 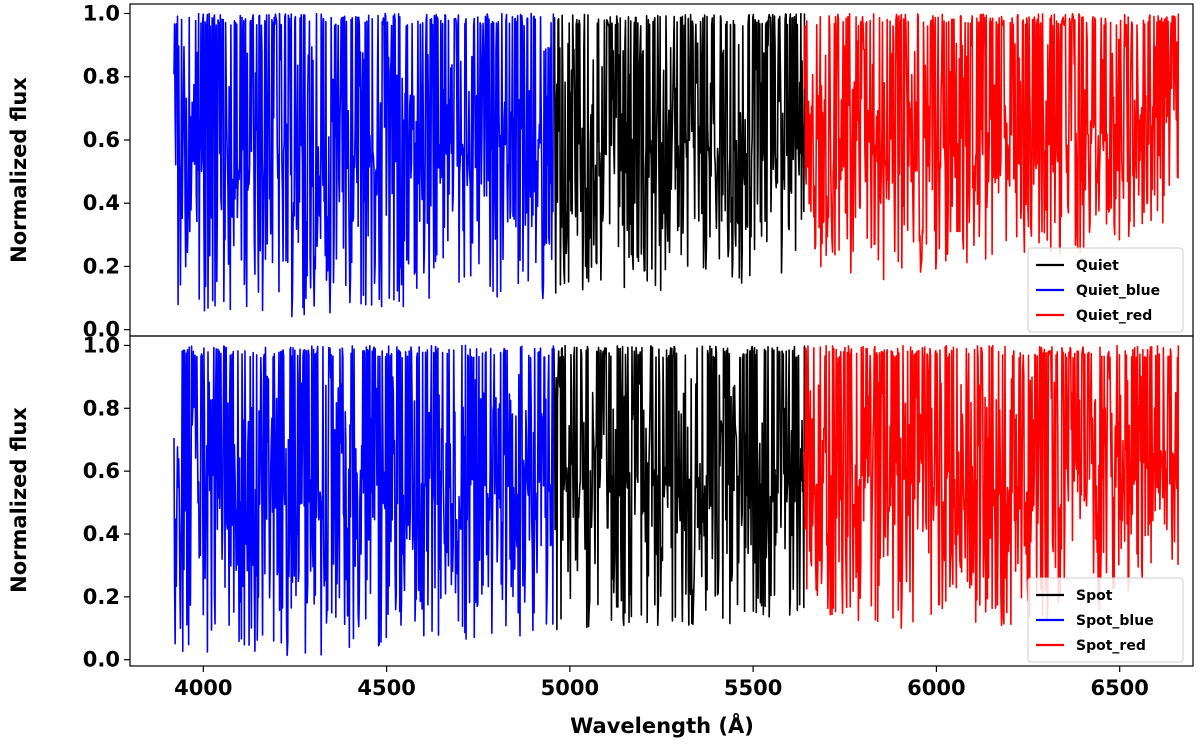 I want to click on bottom-y-tick-label: 0.2, so click(x=101, y=597).